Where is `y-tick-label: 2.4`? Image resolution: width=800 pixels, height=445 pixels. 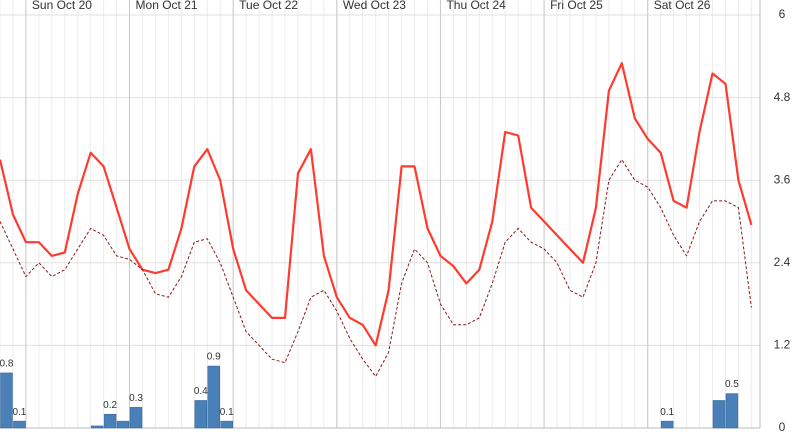 y-tick-label: 2.4 is located at coordinates (782, 262).